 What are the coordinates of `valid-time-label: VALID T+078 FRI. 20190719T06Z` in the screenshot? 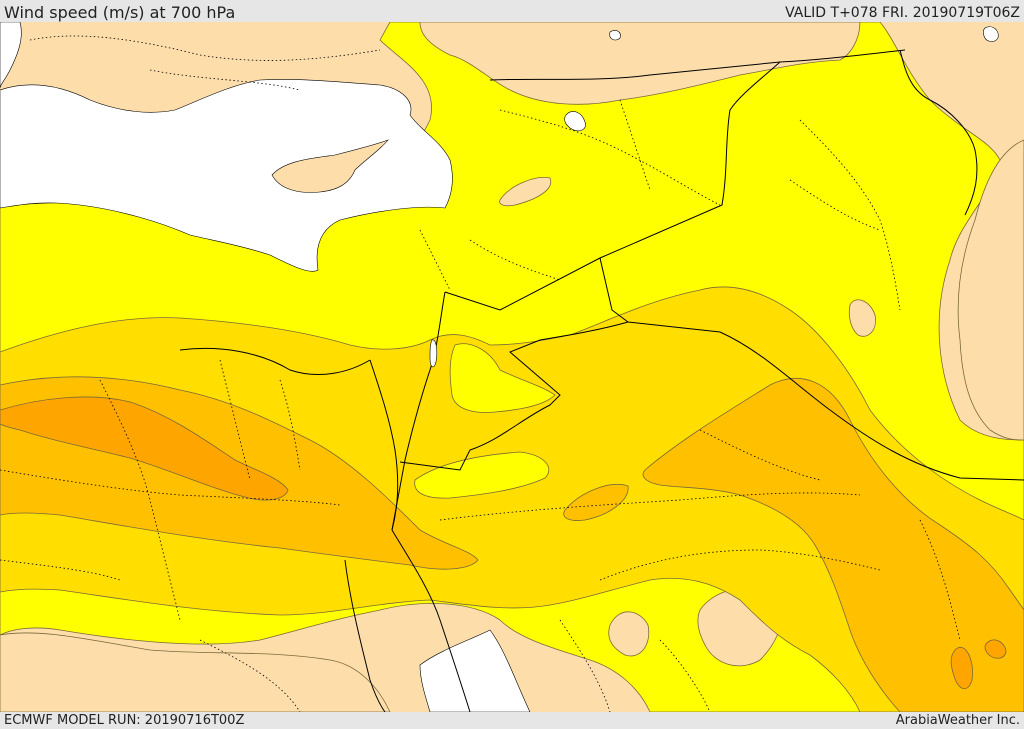 It's located at (902, 13).